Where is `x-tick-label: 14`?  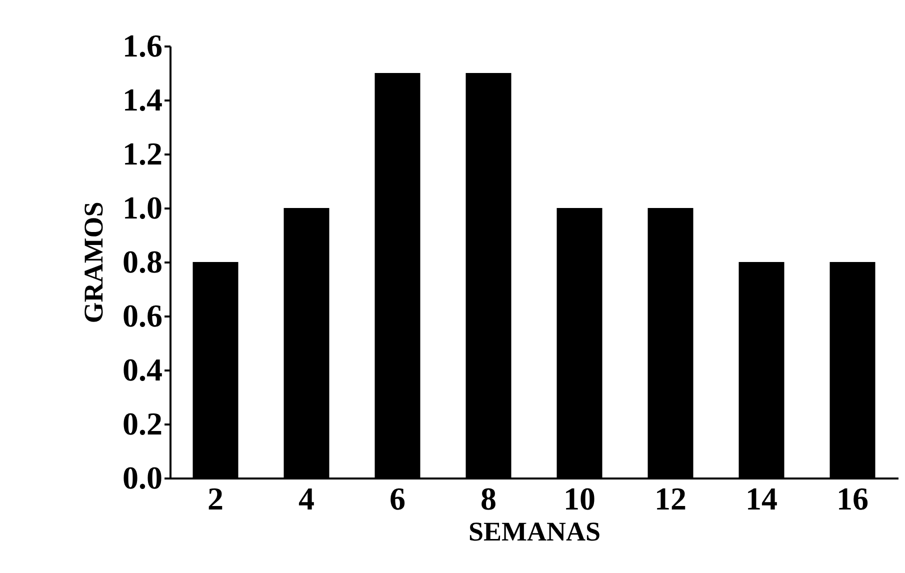 x-tick-label: 14 is located at coordinates (762, 498).